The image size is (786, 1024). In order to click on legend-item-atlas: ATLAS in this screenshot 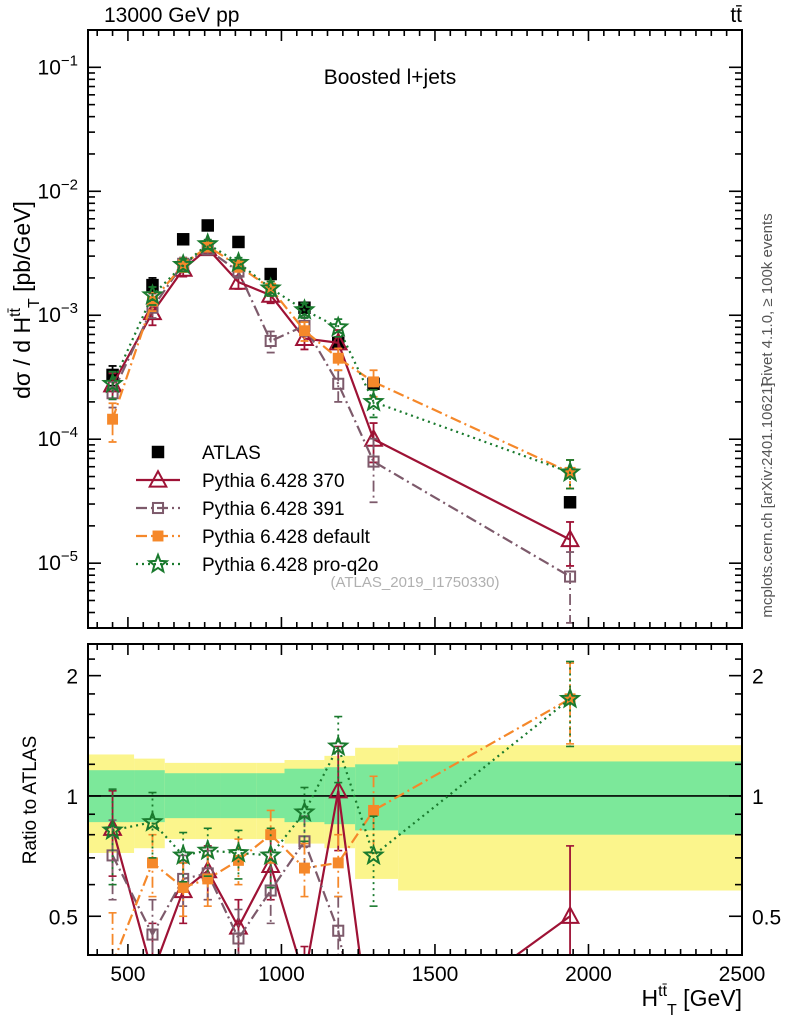, I will do `click(206, 453)`.